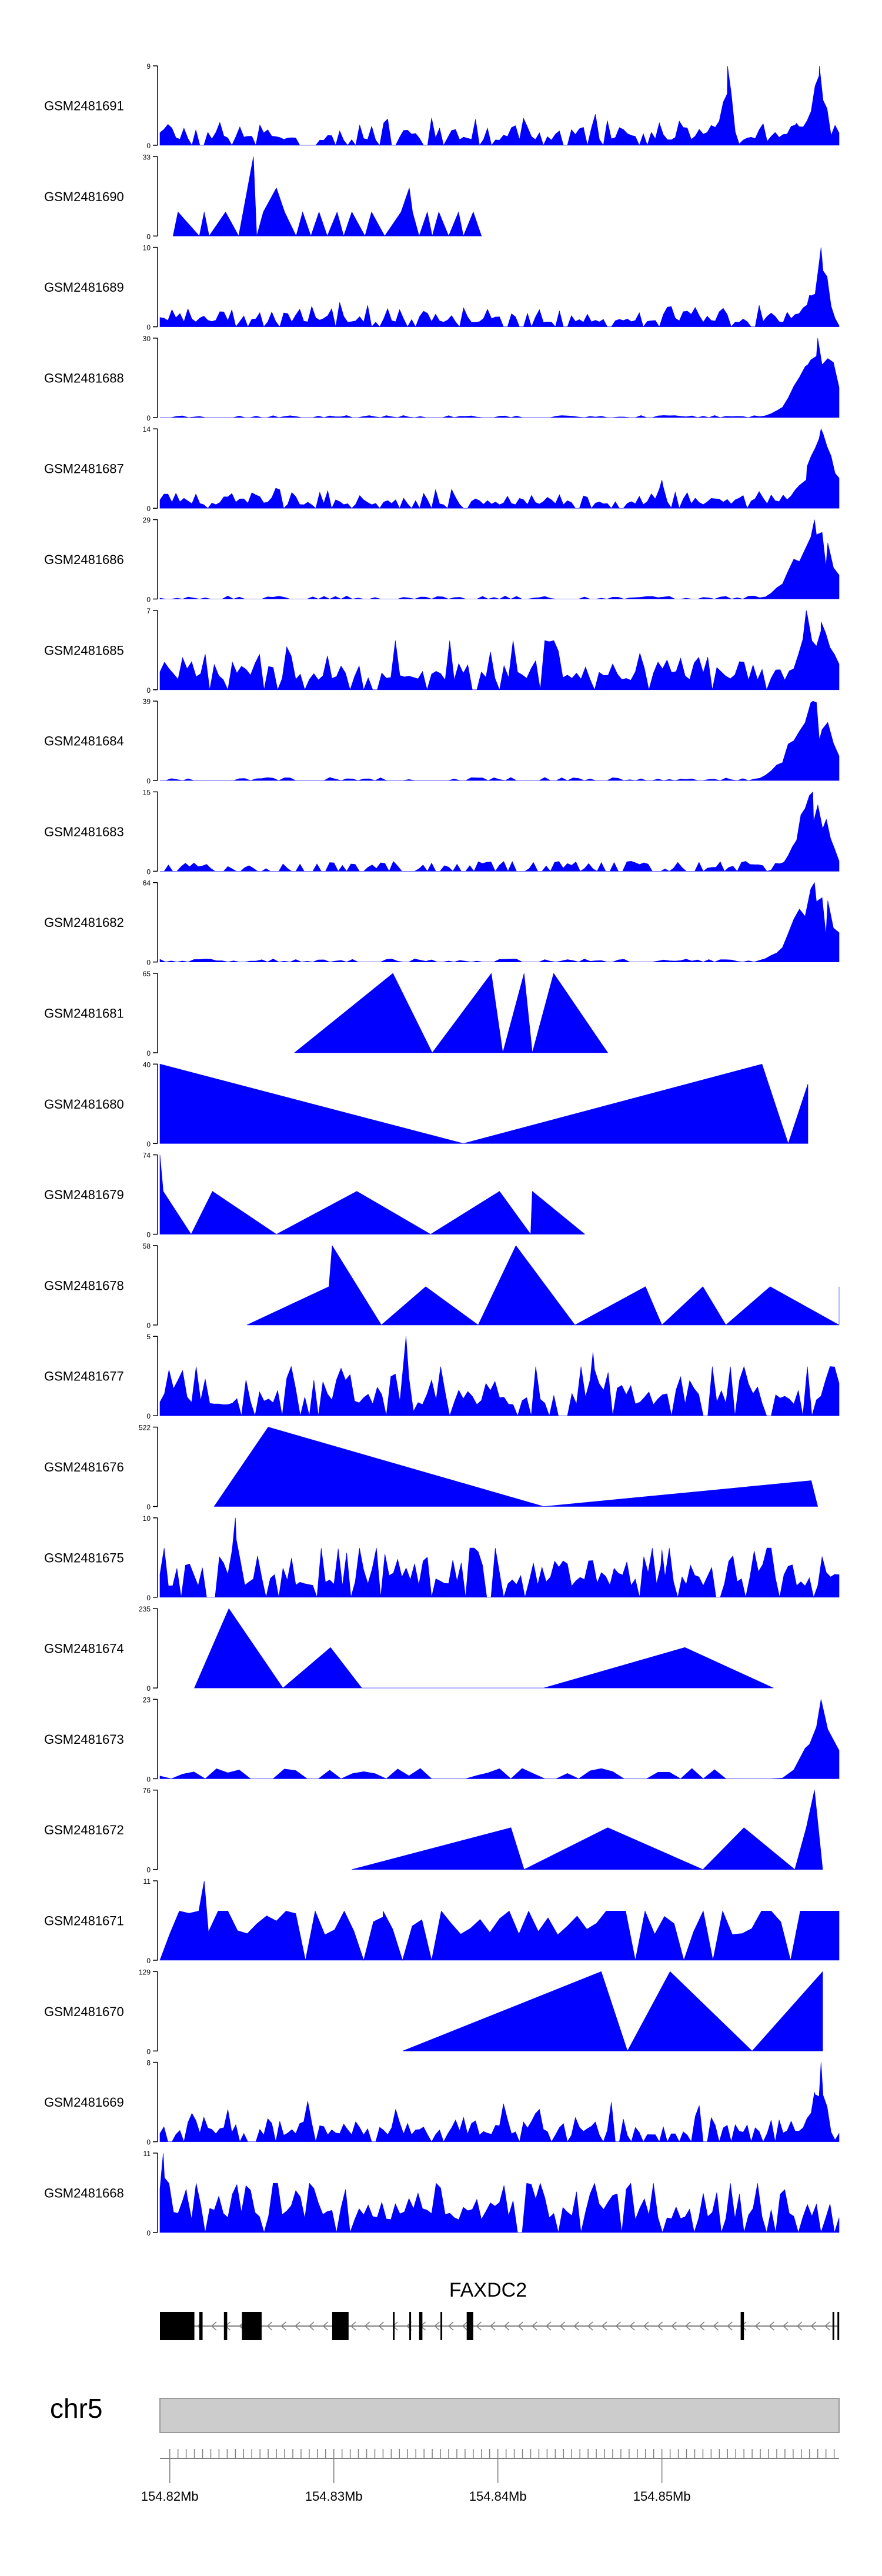 The height and width of the screenshot is (2576, 882). Describe the element at coordinates (315, 1195) in the screenshot. I see `track-GSM2481679: GSM2481679 74 0` at that location.